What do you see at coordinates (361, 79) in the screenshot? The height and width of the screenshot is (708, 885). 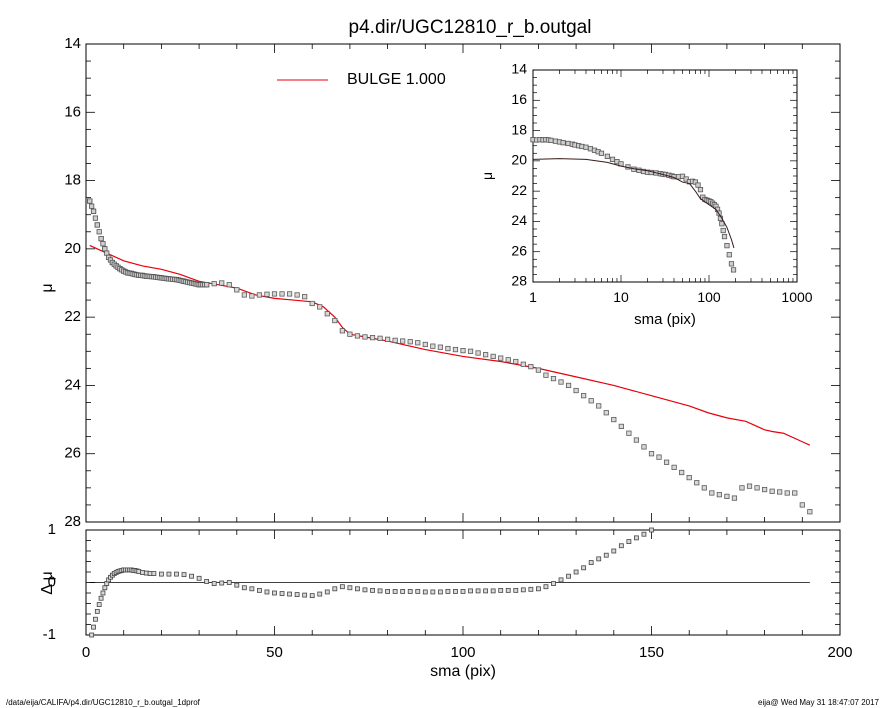 I see `legend: BULGE 1.000` at bounding box center [361, 79].